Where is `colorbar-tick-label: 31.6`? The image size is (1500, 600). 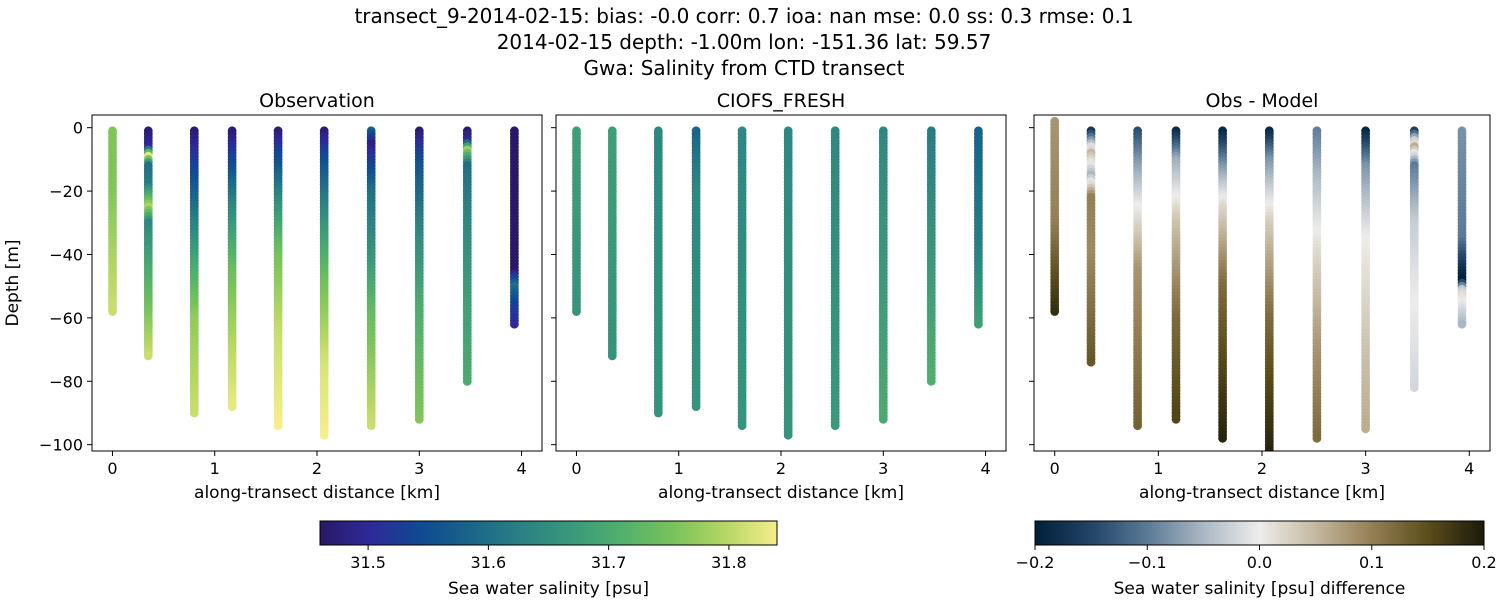 colorbar-tick-label: 31.6 is located at coordinates (489, 562).